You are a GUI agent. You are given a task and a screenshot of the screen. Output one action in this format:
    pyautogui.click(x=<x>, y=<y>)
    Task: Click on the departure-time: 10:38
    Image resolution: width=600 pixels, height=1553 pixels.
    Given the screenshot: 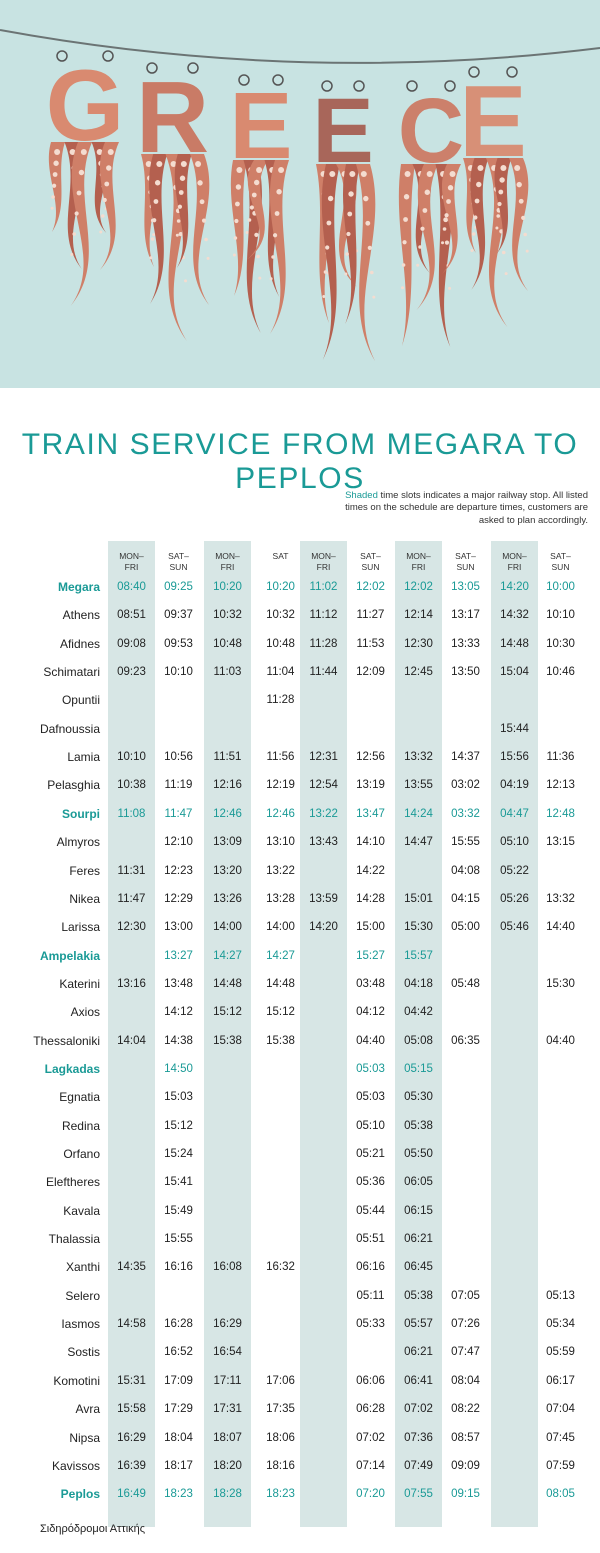 What is the action you would take?
    pyautogui.click(x=131, y=785)
    